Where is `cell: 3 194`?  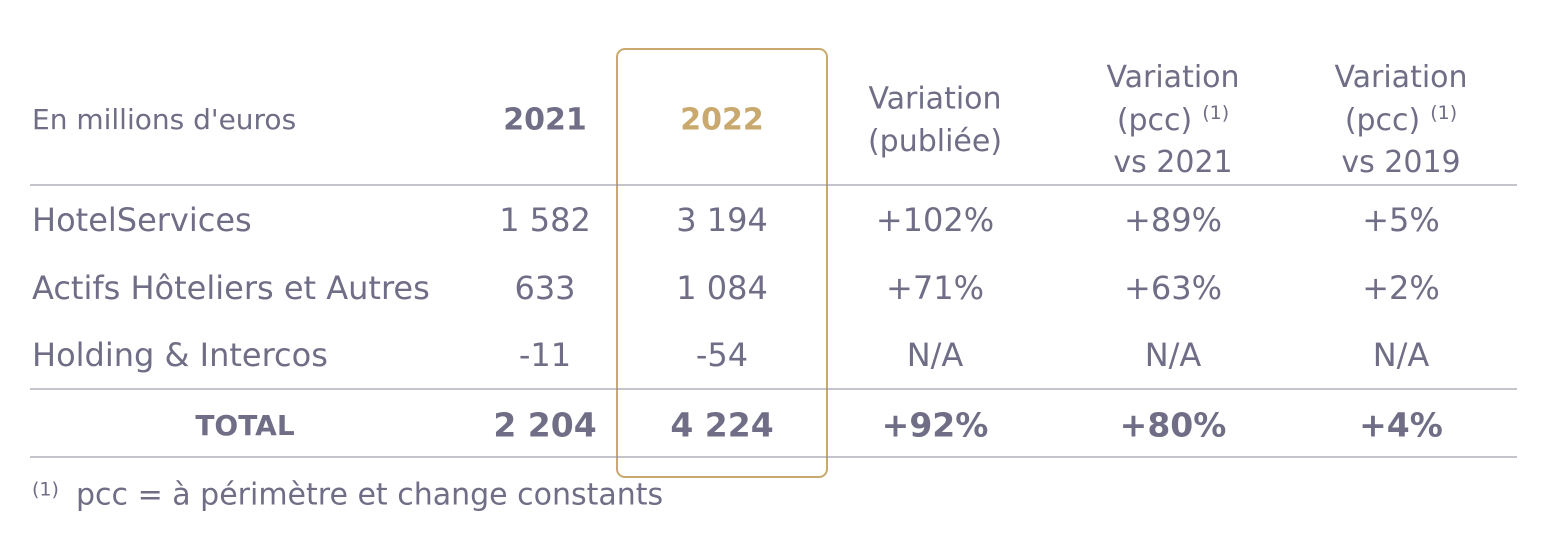 cell: 3 194 is located at coordinates (722, 220).